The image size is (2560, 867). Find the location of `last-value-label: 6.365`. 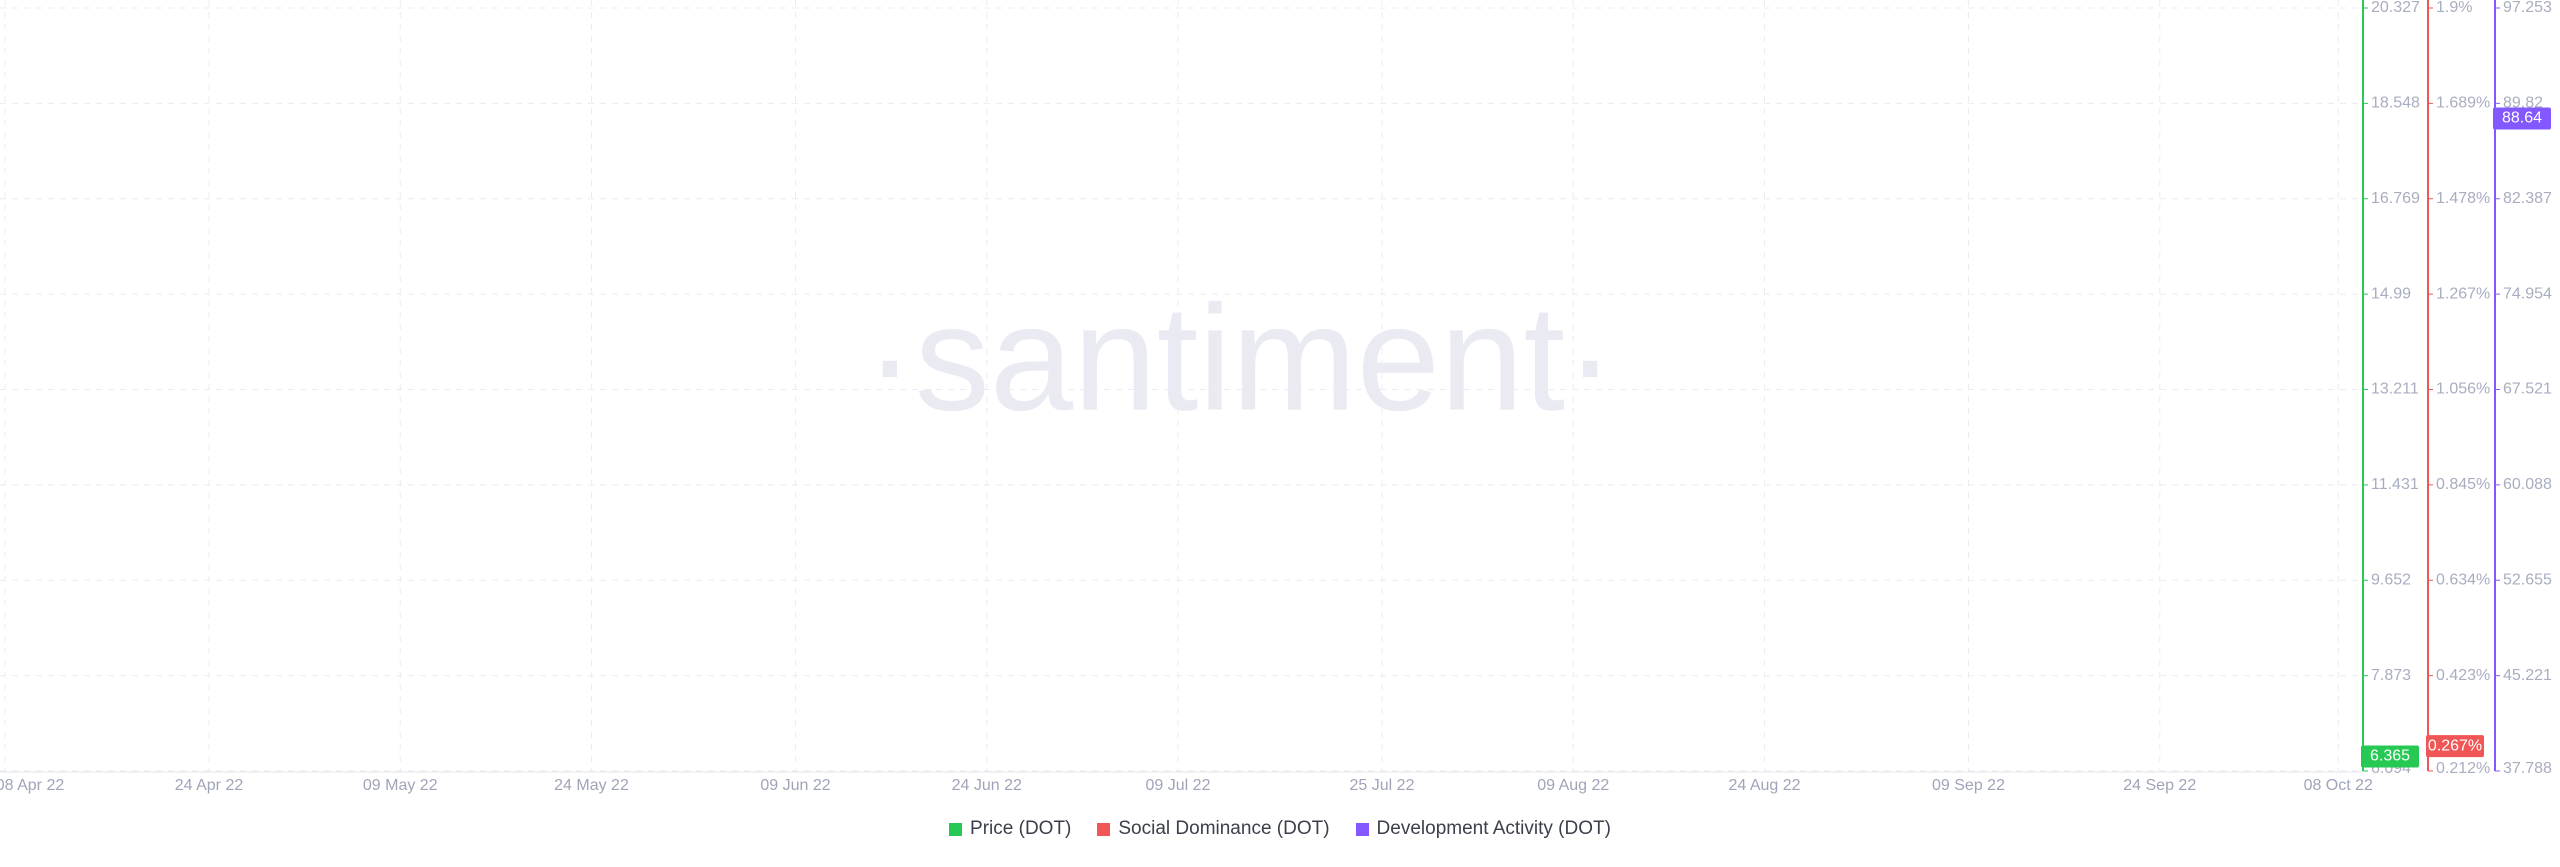

last-value-label: 6.365 is located at coordinates (2390, 756).